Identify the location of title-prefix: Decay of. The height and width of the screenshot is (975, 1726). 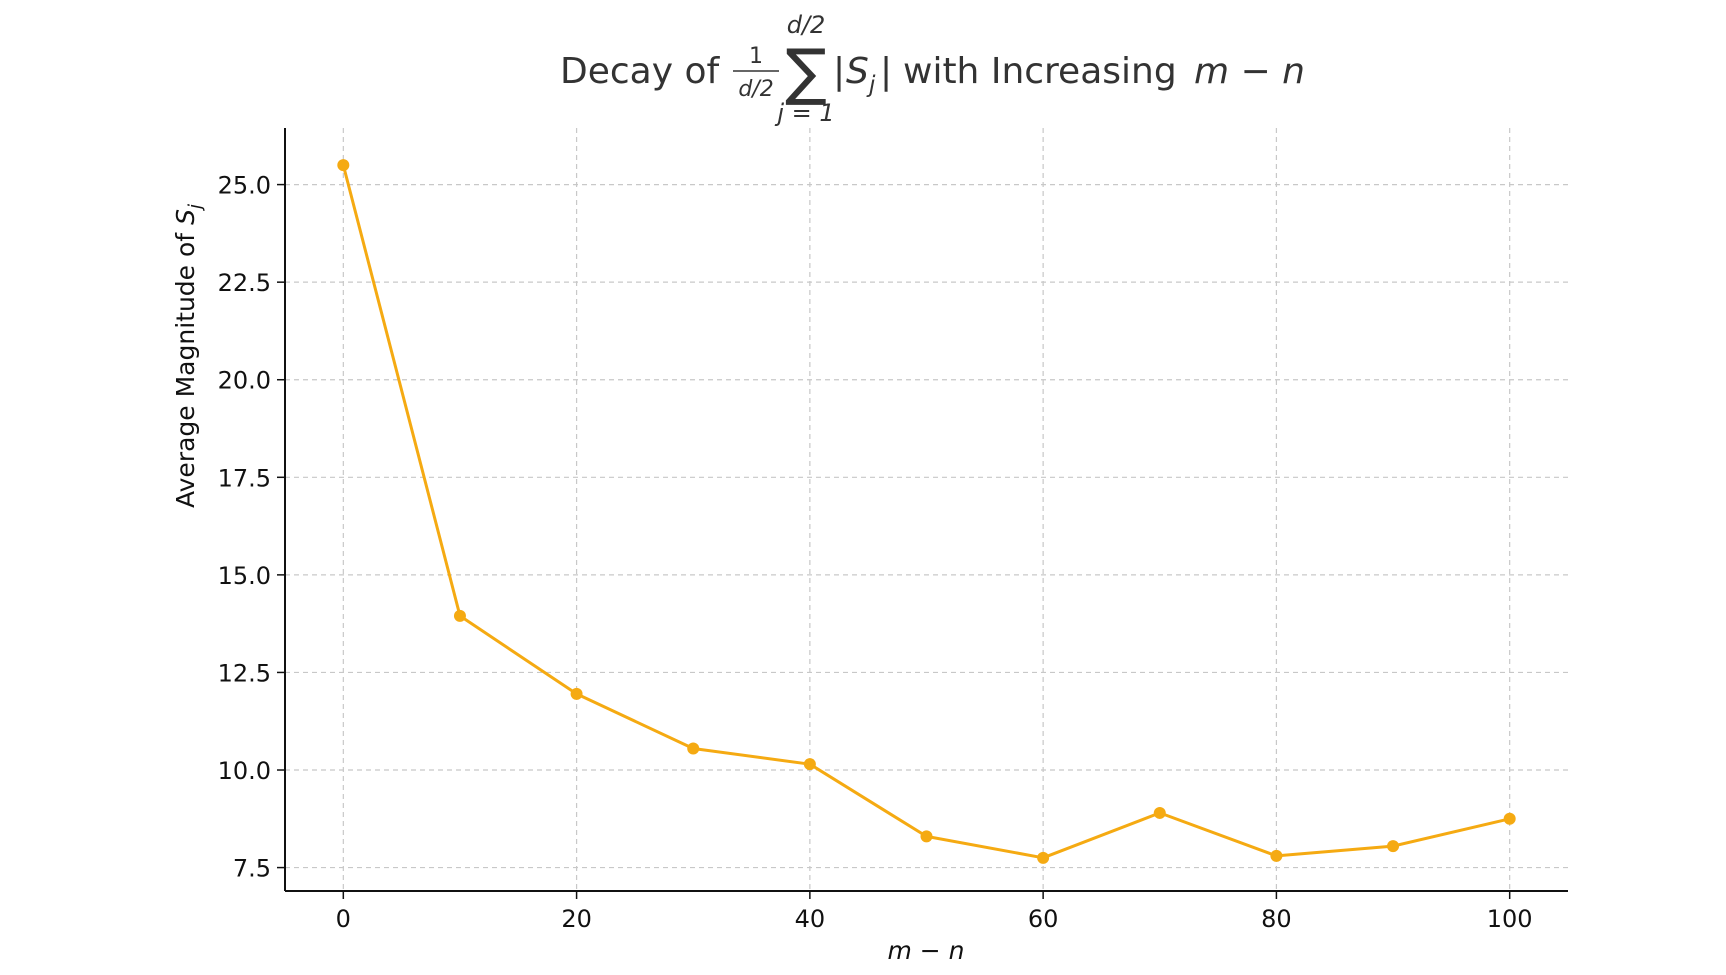
(640, 71).